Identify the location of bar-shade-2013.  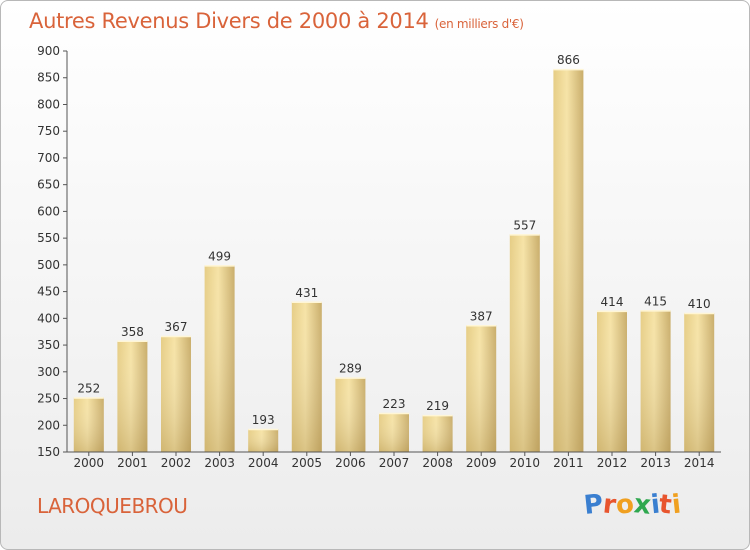
(655, 381).